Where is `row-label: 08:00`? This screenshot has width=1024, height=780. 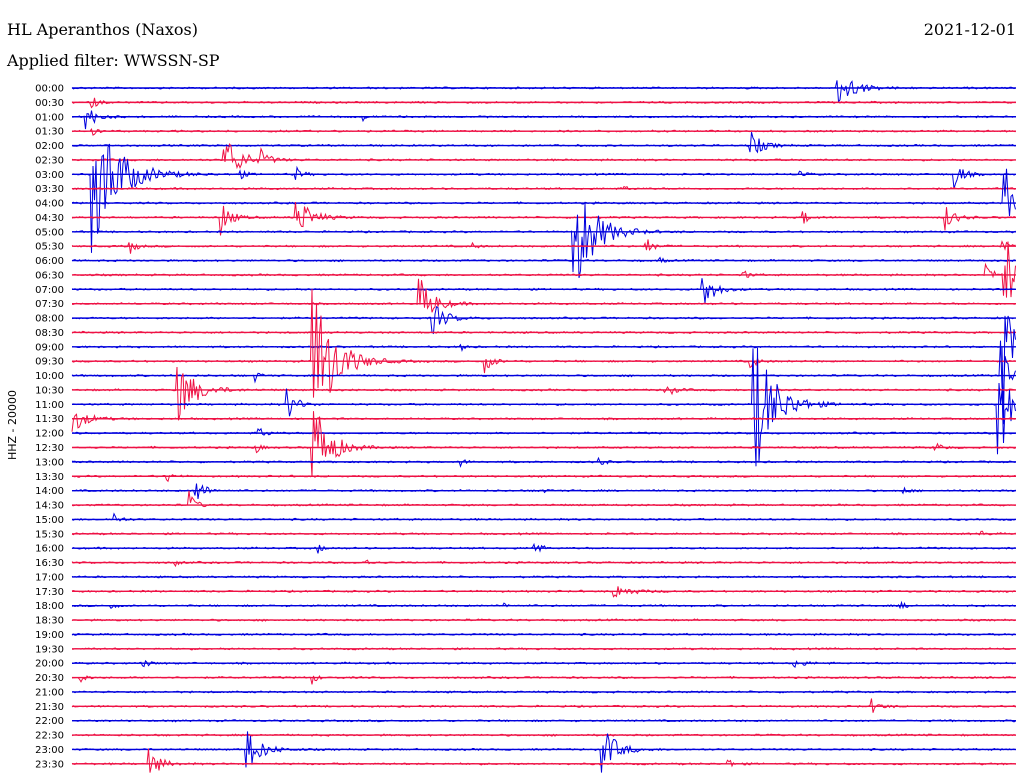 row-label: 08:00 is located at coordinates (49, 319).